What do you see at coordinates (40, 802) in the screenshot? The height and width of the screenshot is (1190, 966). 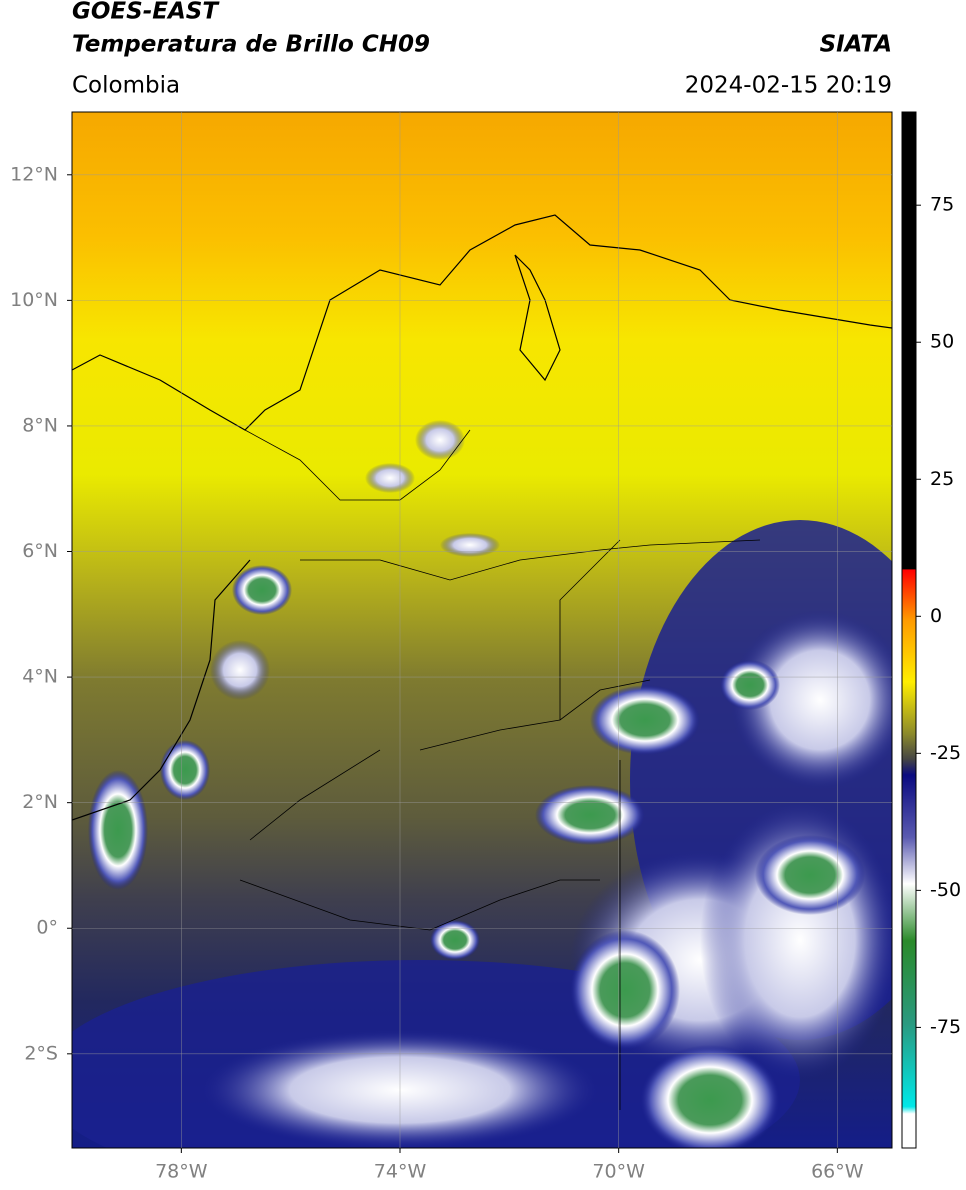 I see `y-tick-label: 2°N` at bounding box center [40, 802].